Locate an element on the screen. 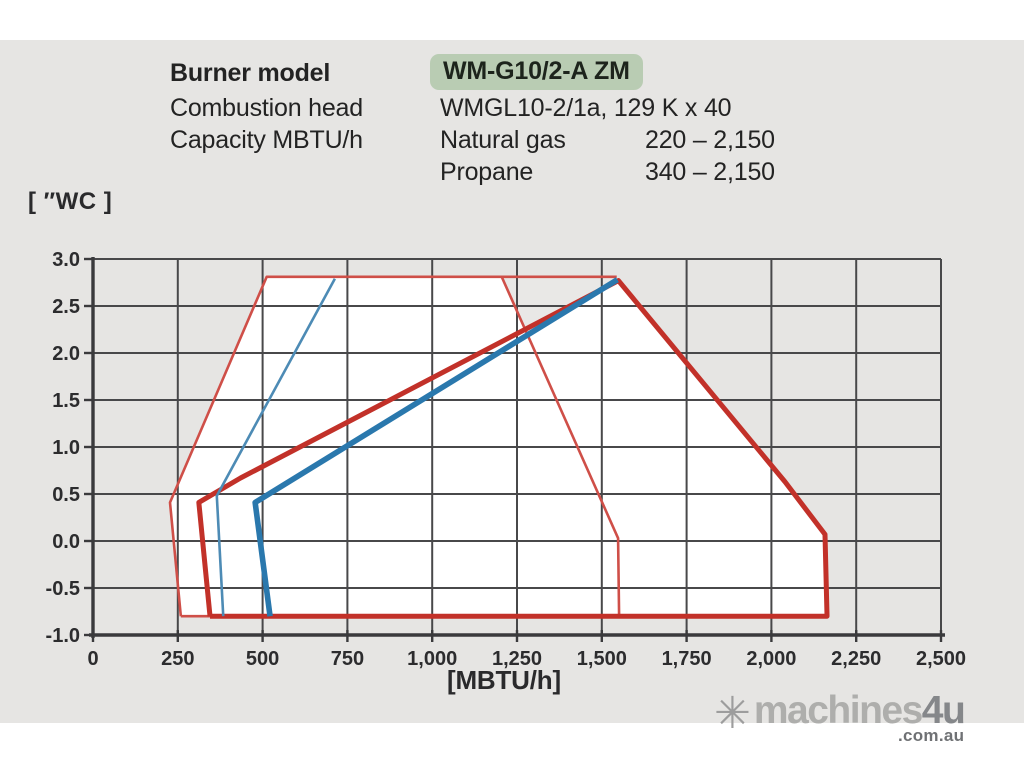  x-tick-label: 1,250 is located at coordinates (517, 659).